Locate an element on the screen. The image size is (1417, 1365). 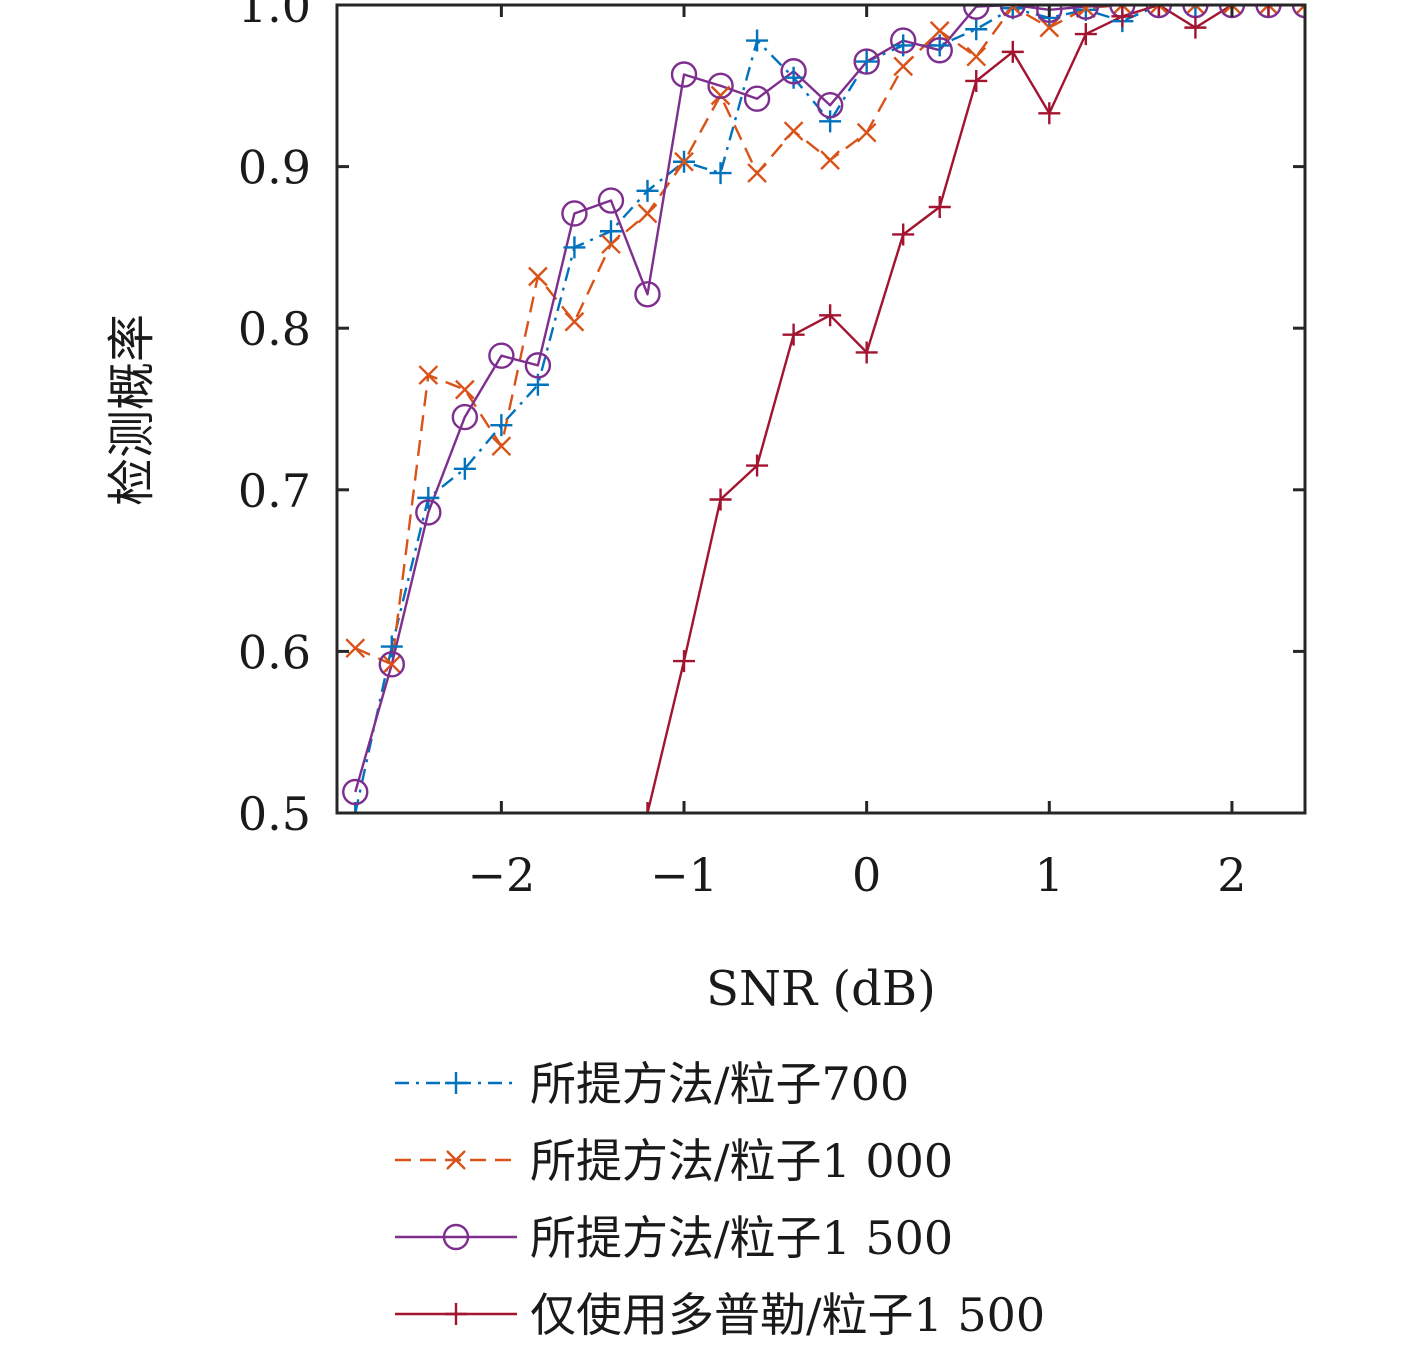
legend-label-3: 所提方法/粒子1 500 is located at coordinates (741, 1238).